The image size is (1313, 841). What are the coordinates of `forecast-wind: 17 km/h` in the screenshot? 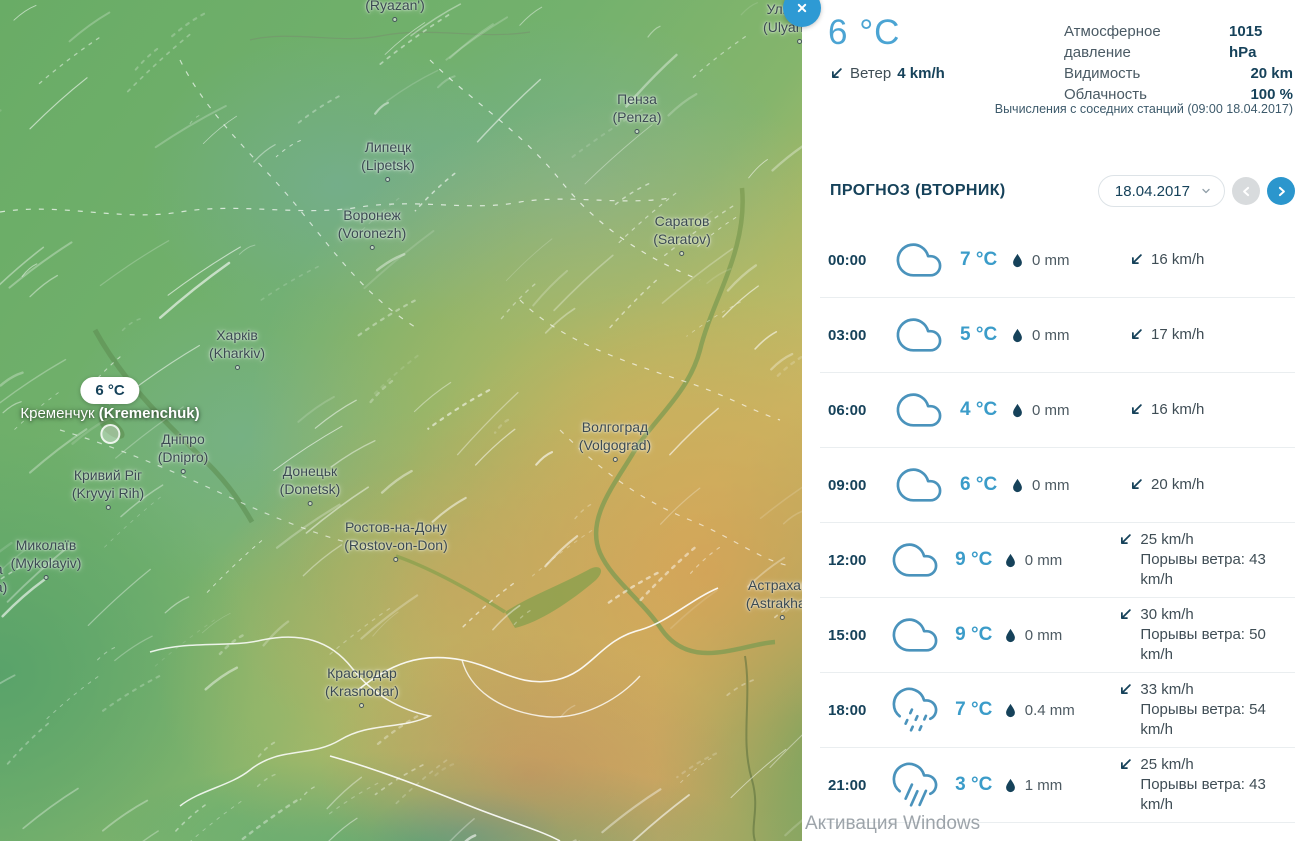 It's located at (1166, 335).